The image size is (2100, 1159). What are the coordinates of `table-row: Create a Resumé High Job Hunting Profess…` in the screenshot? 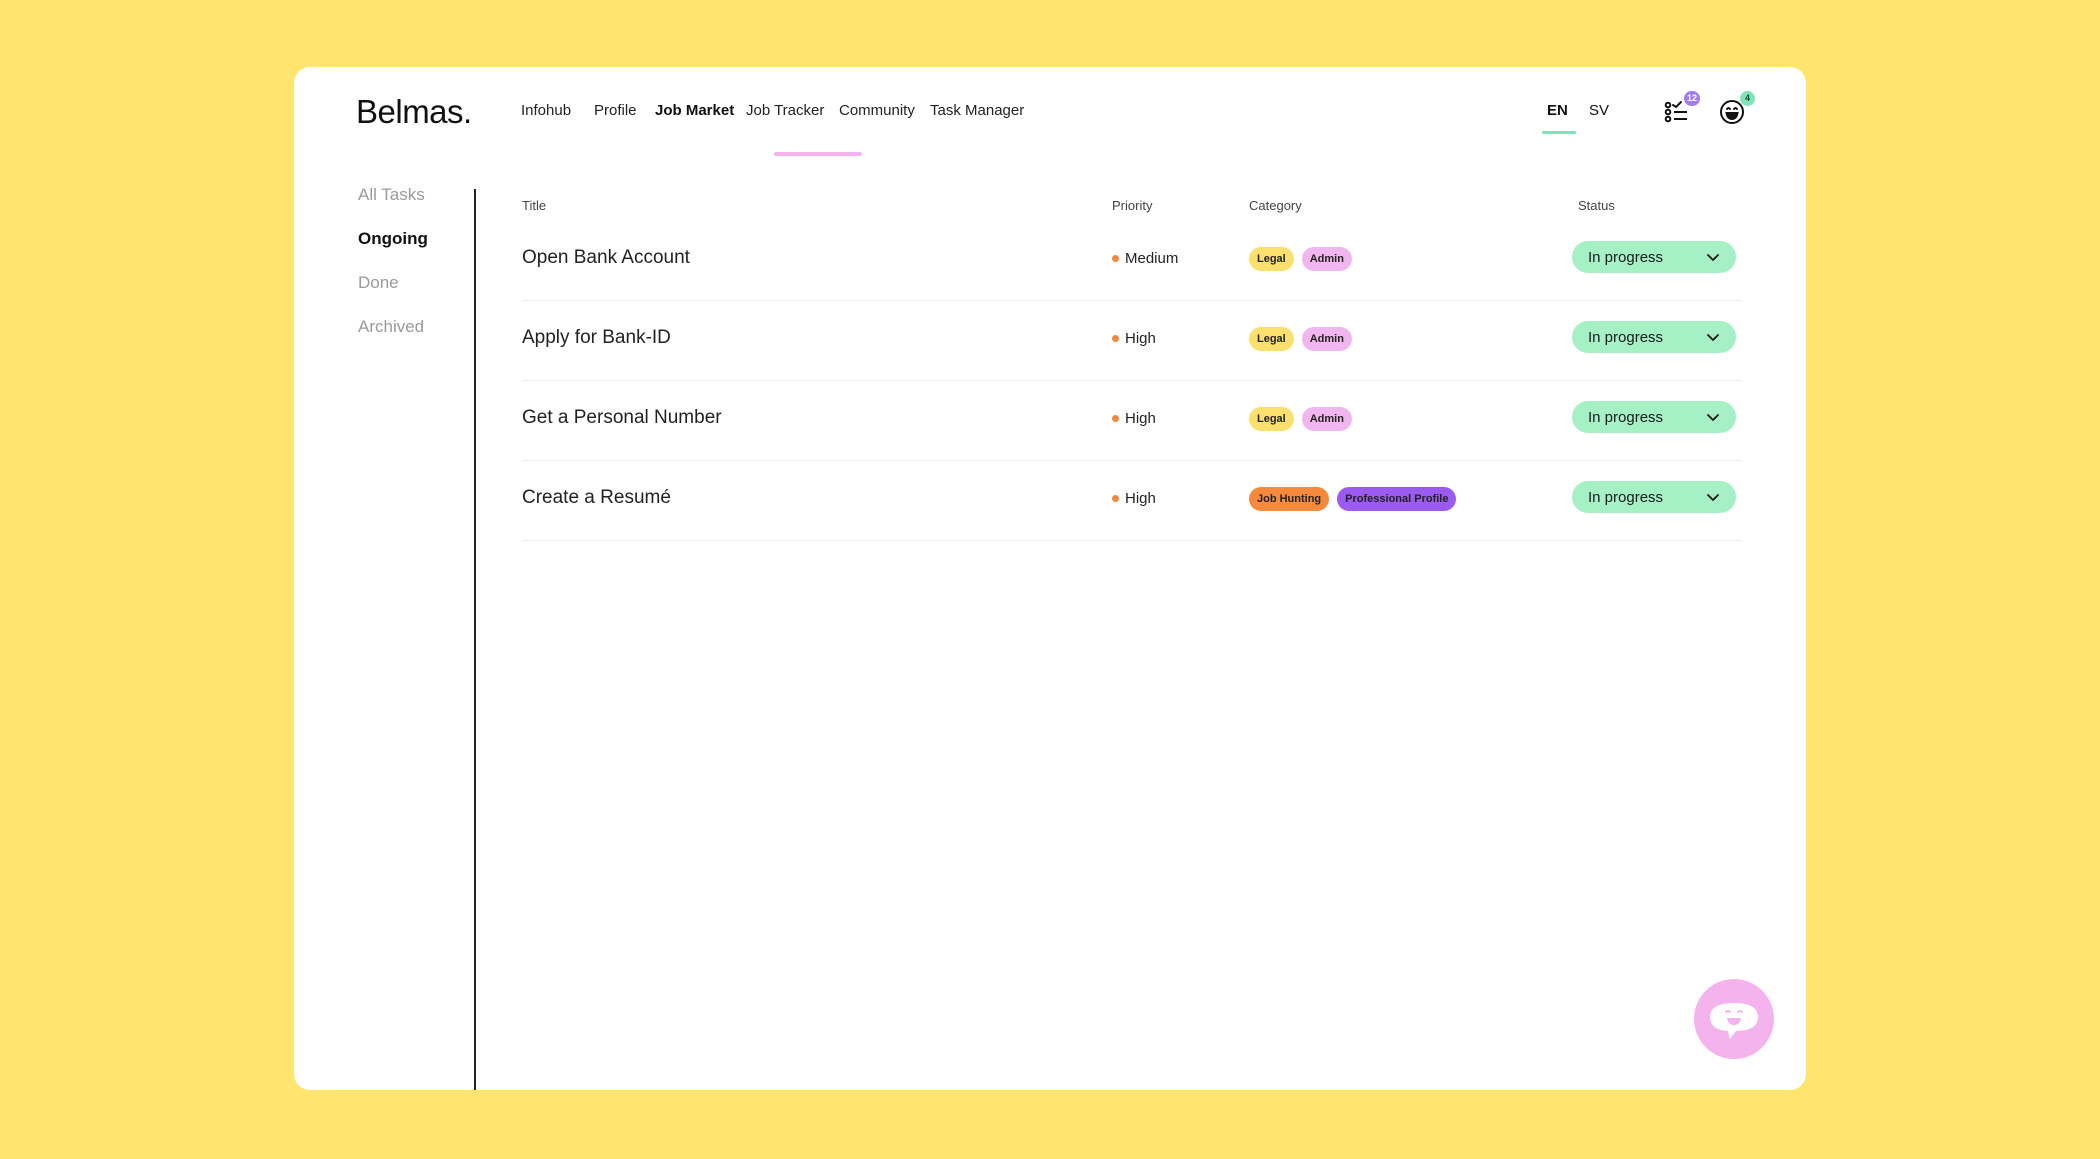 It's located at (1132, 501).